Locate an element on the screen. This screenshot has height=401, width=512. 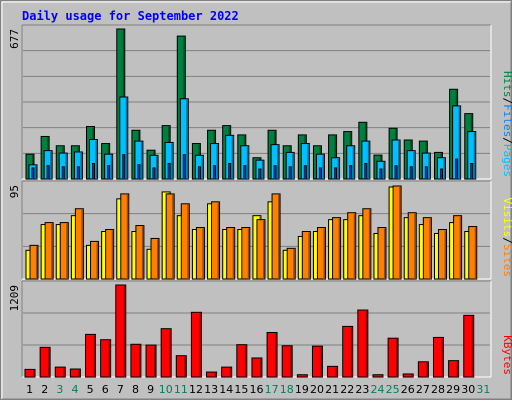
day-label-15: 15 is located at coordinates (241, 389).